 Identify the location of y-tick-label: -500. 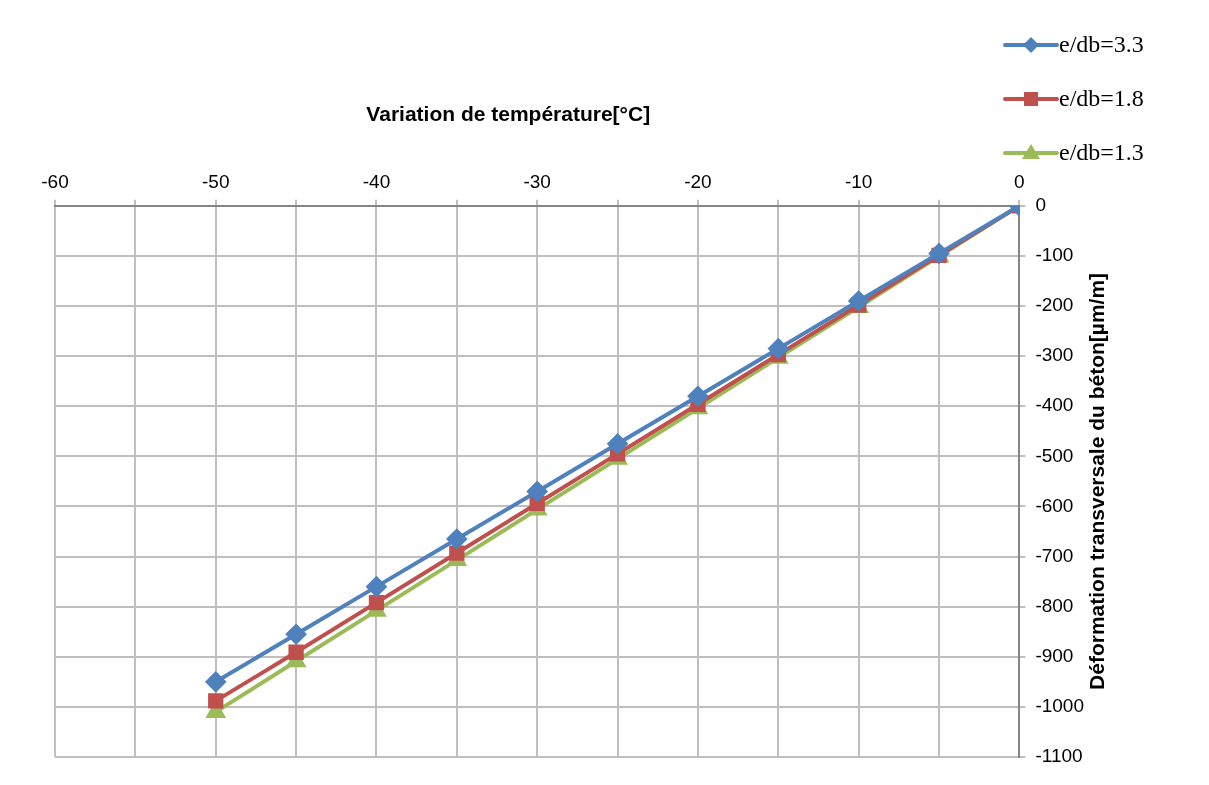
(1054, 455).